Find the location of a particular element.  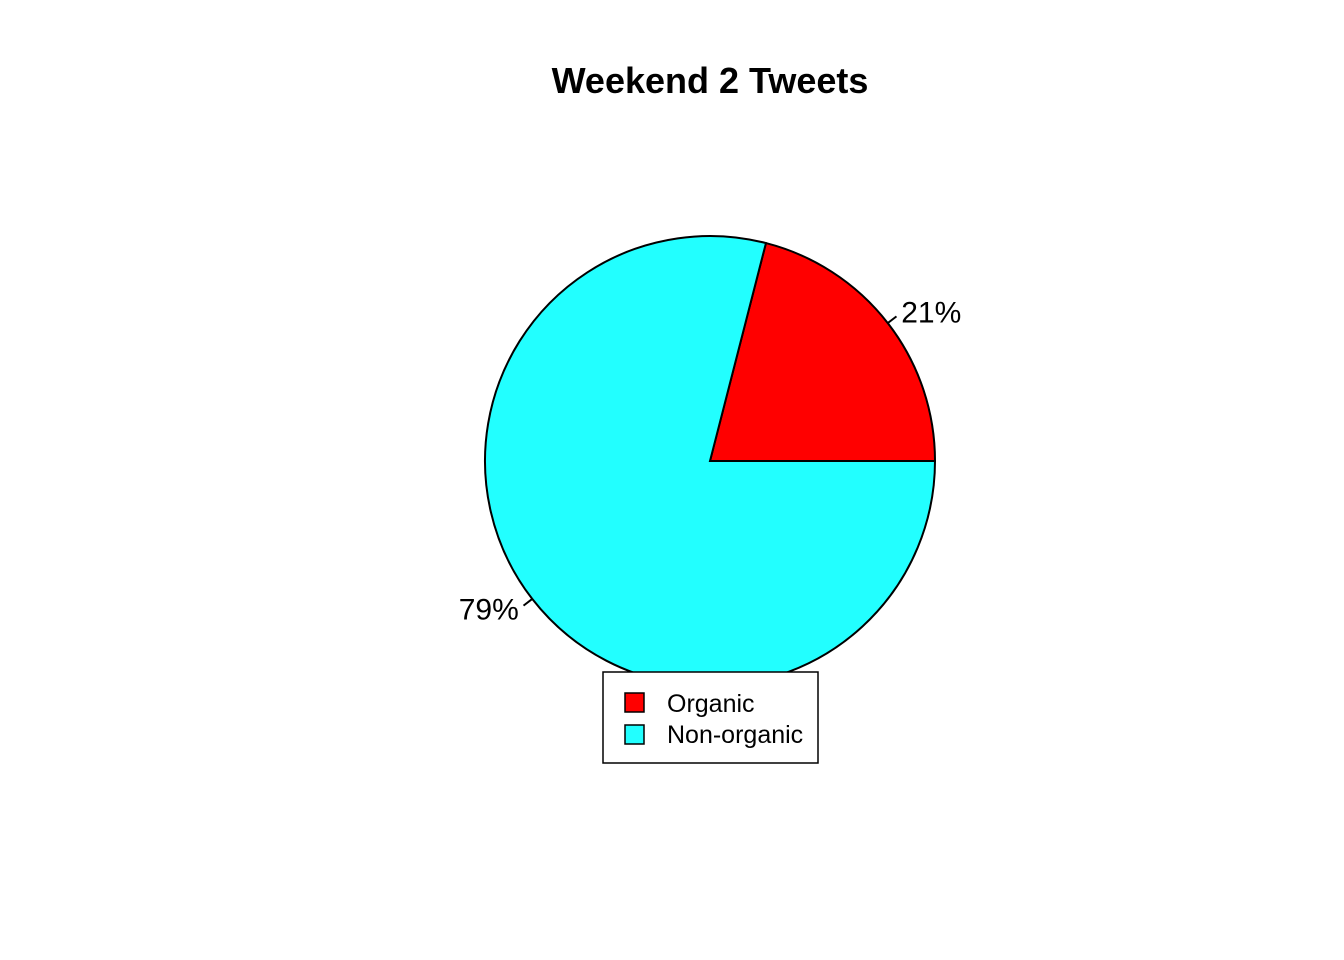

leader-line-organic is located at coordinates (892, 319).